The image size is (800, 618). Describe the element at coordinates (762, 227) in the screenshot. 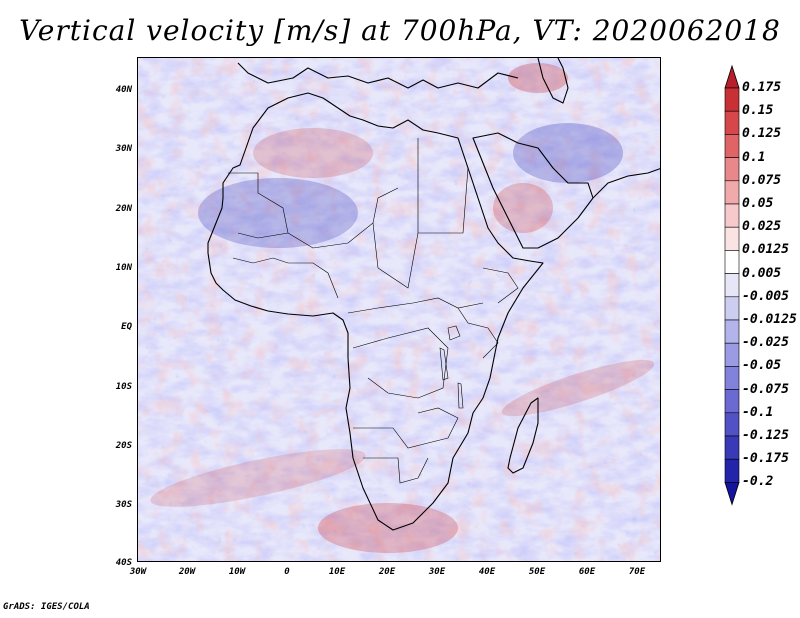

I see `colorbar-label: 0.025` at that location.